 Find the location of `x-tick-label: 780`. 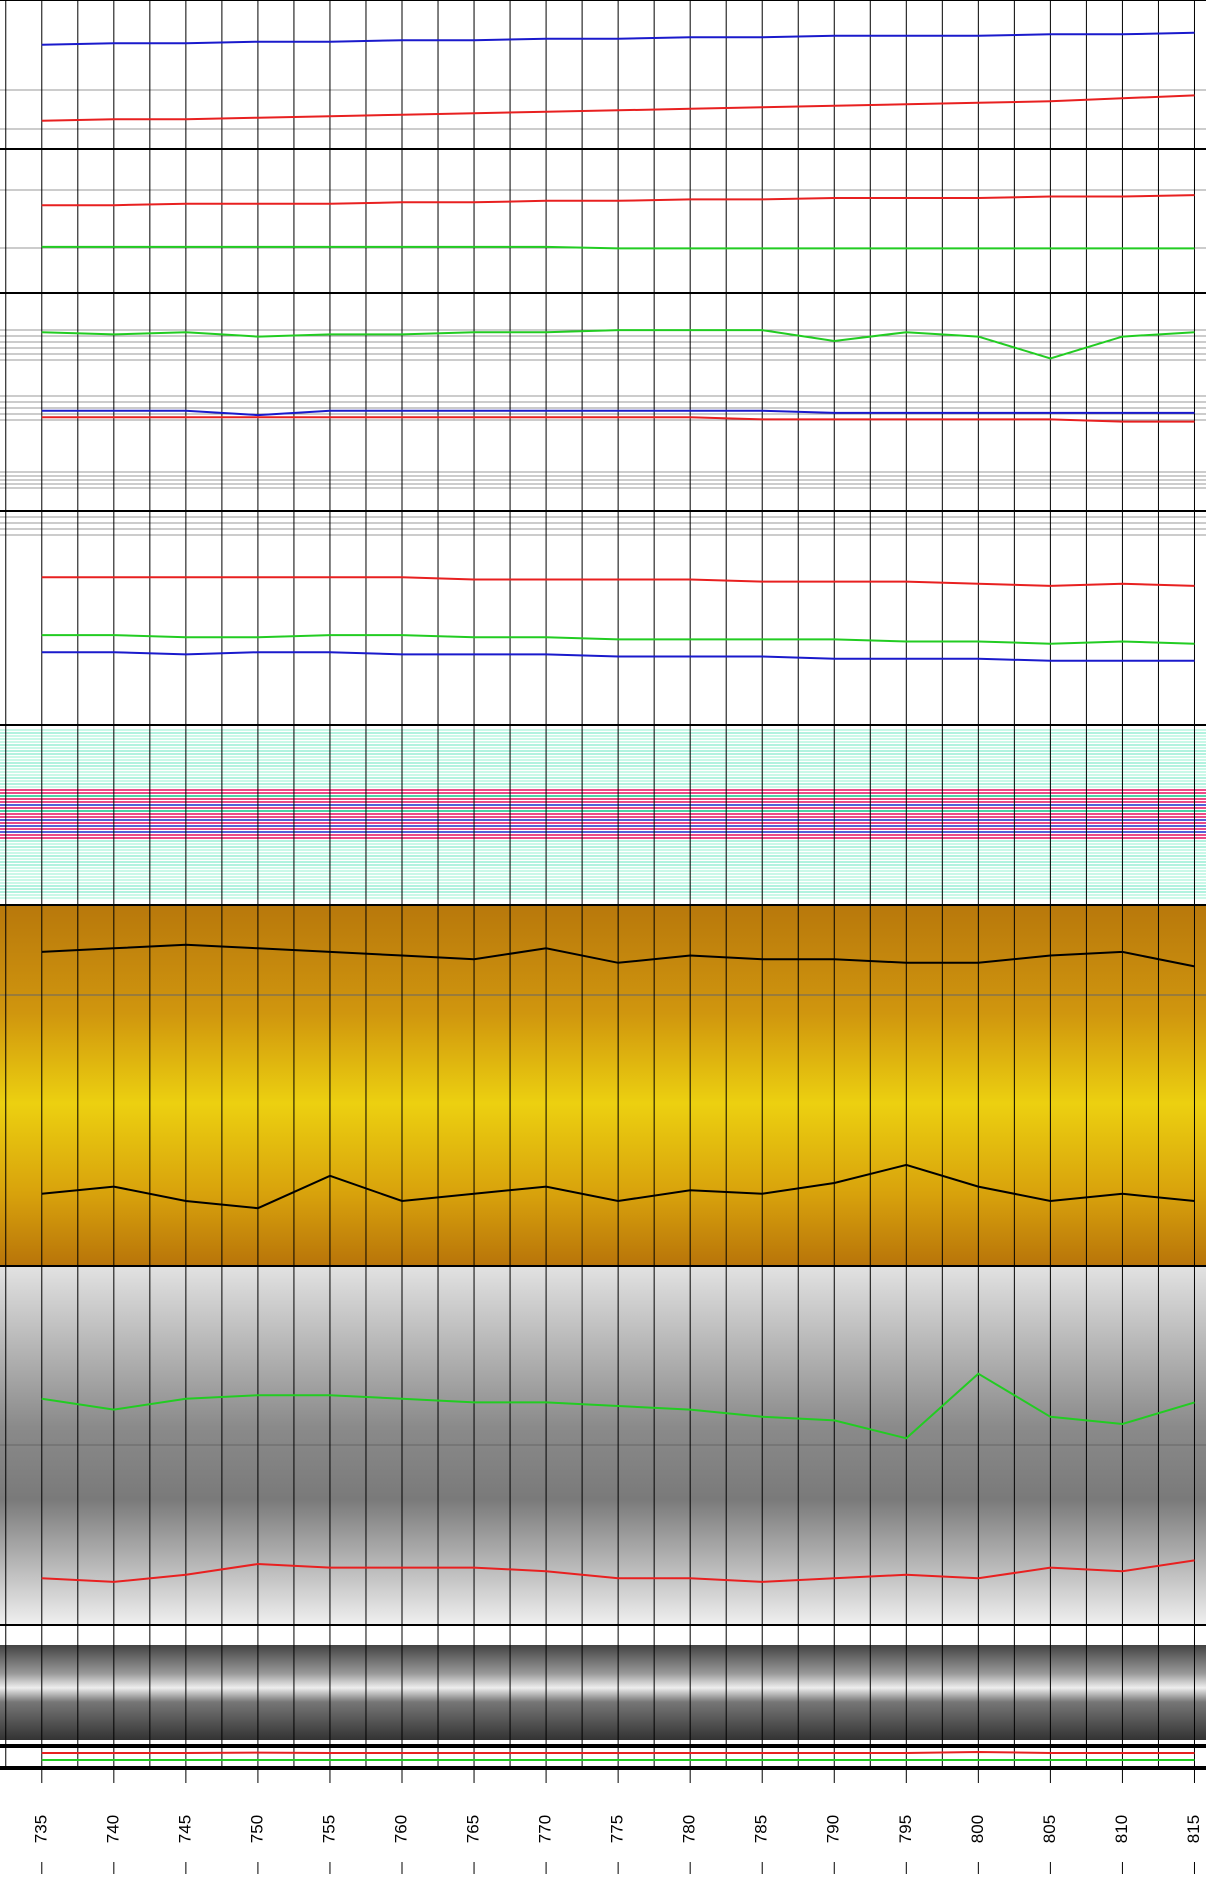

x-tick-label: 780 is located at coordinates (689, 1829).